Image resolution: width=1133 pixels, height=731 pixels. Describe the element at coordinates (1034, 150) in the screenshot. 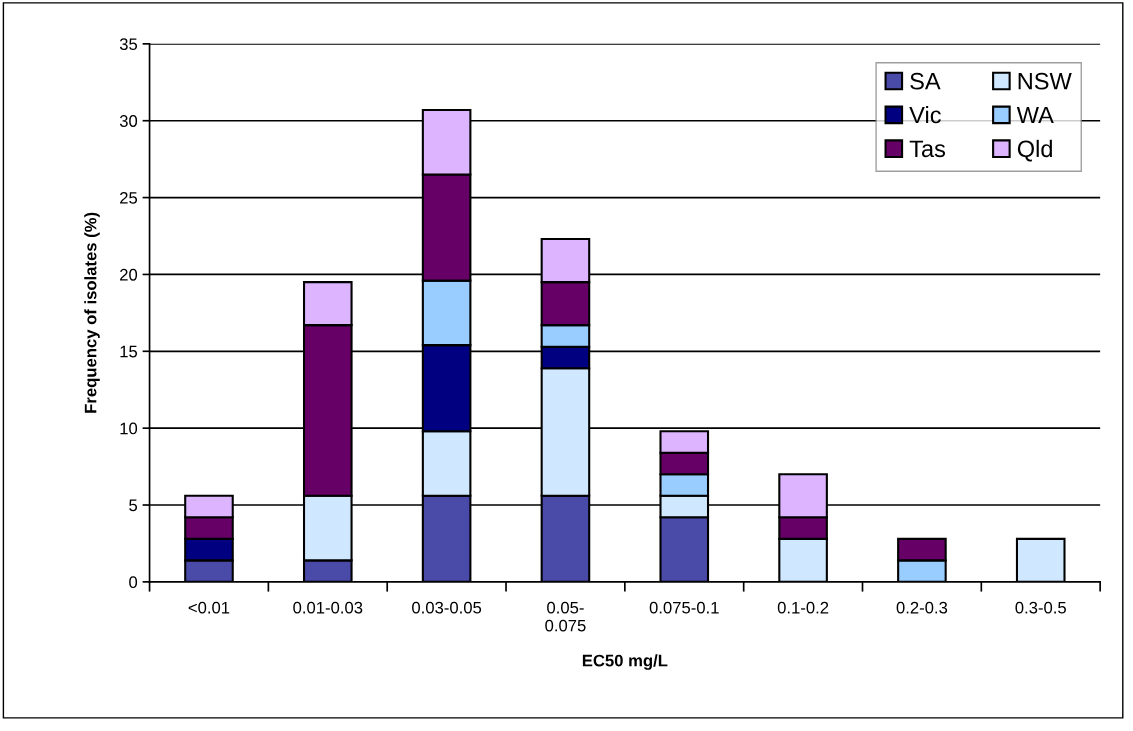

I see `legend-label: Qld` at that location.